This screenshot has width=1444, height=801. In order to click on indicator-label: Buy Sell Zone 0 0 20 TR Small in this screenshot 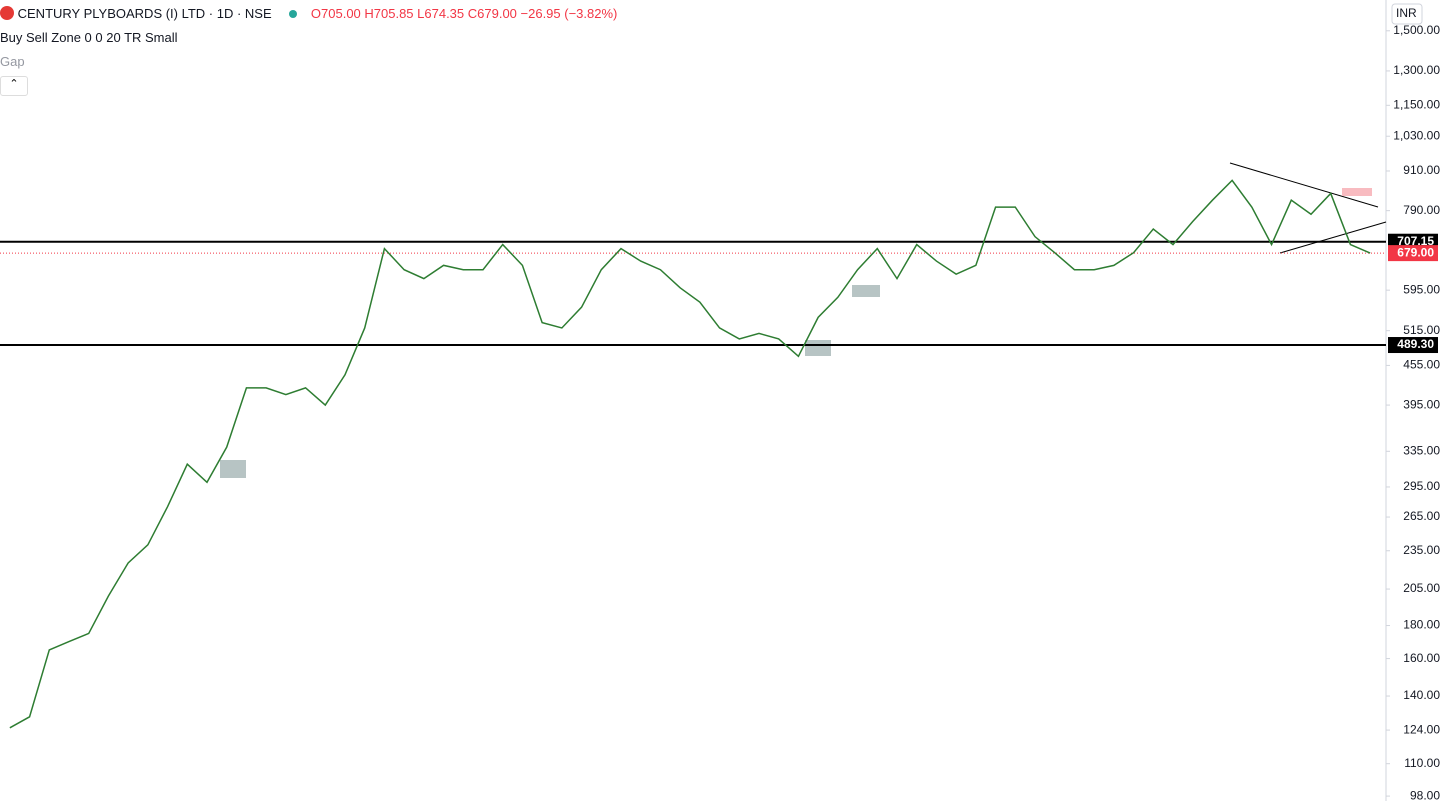, I will do `click(89, 37)`.